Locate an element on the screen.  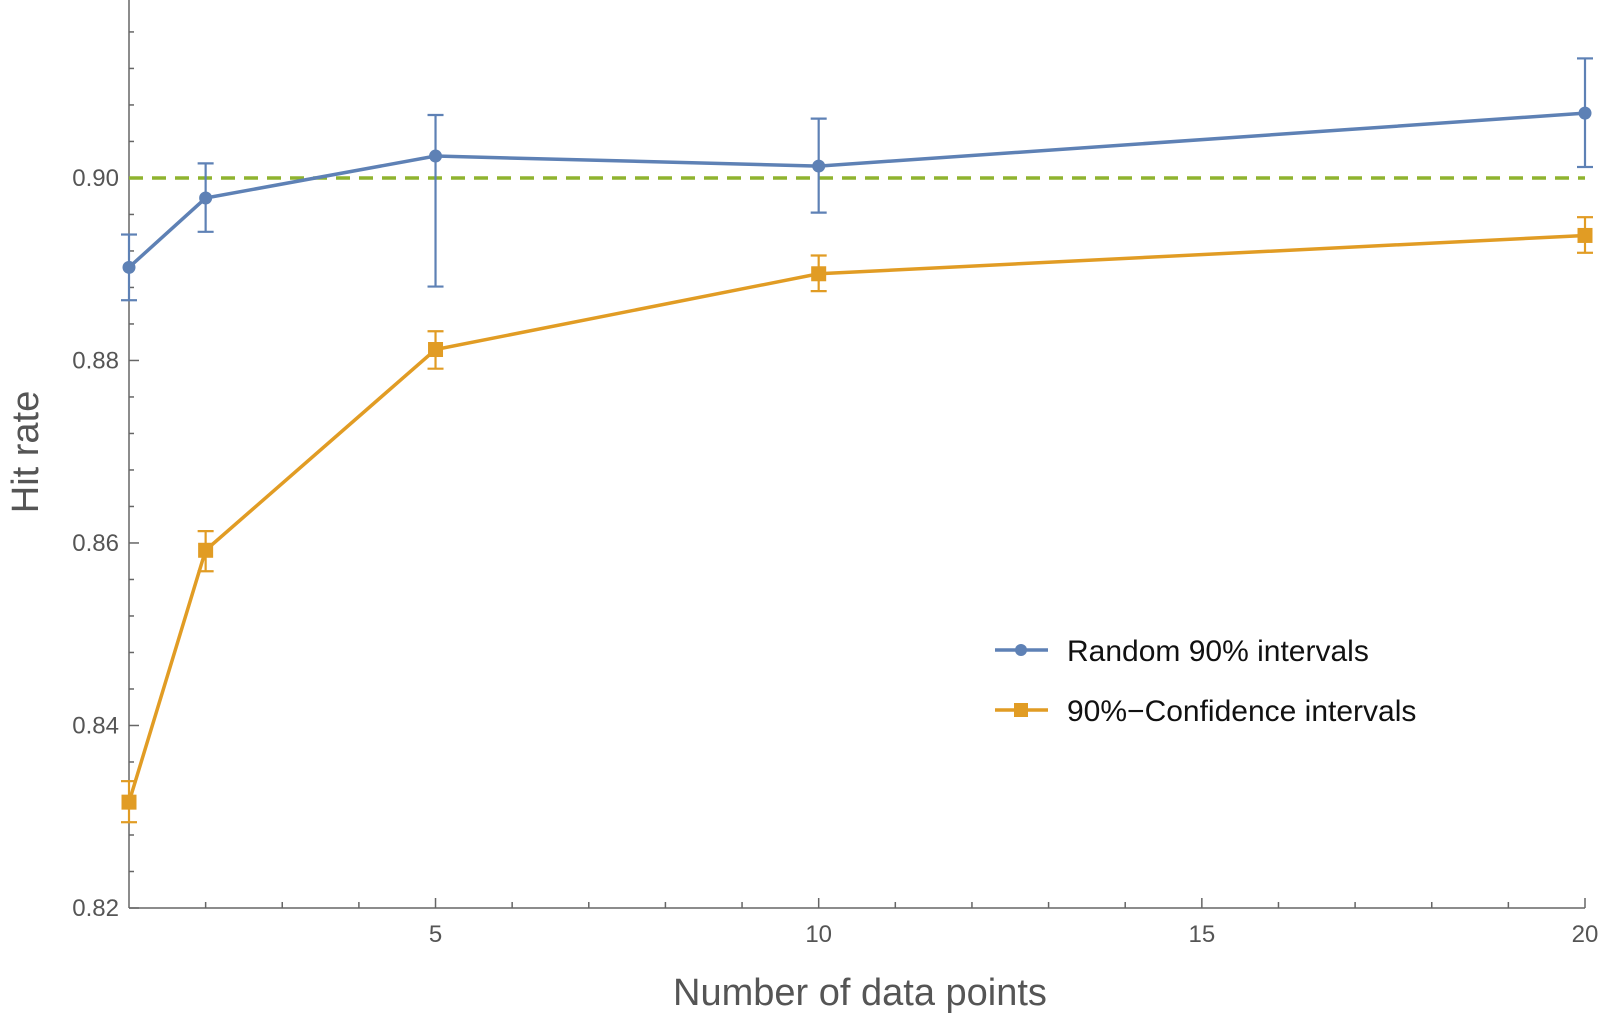
legend-item-1: Random 90% intervals is located at coordinates (1182, 651).